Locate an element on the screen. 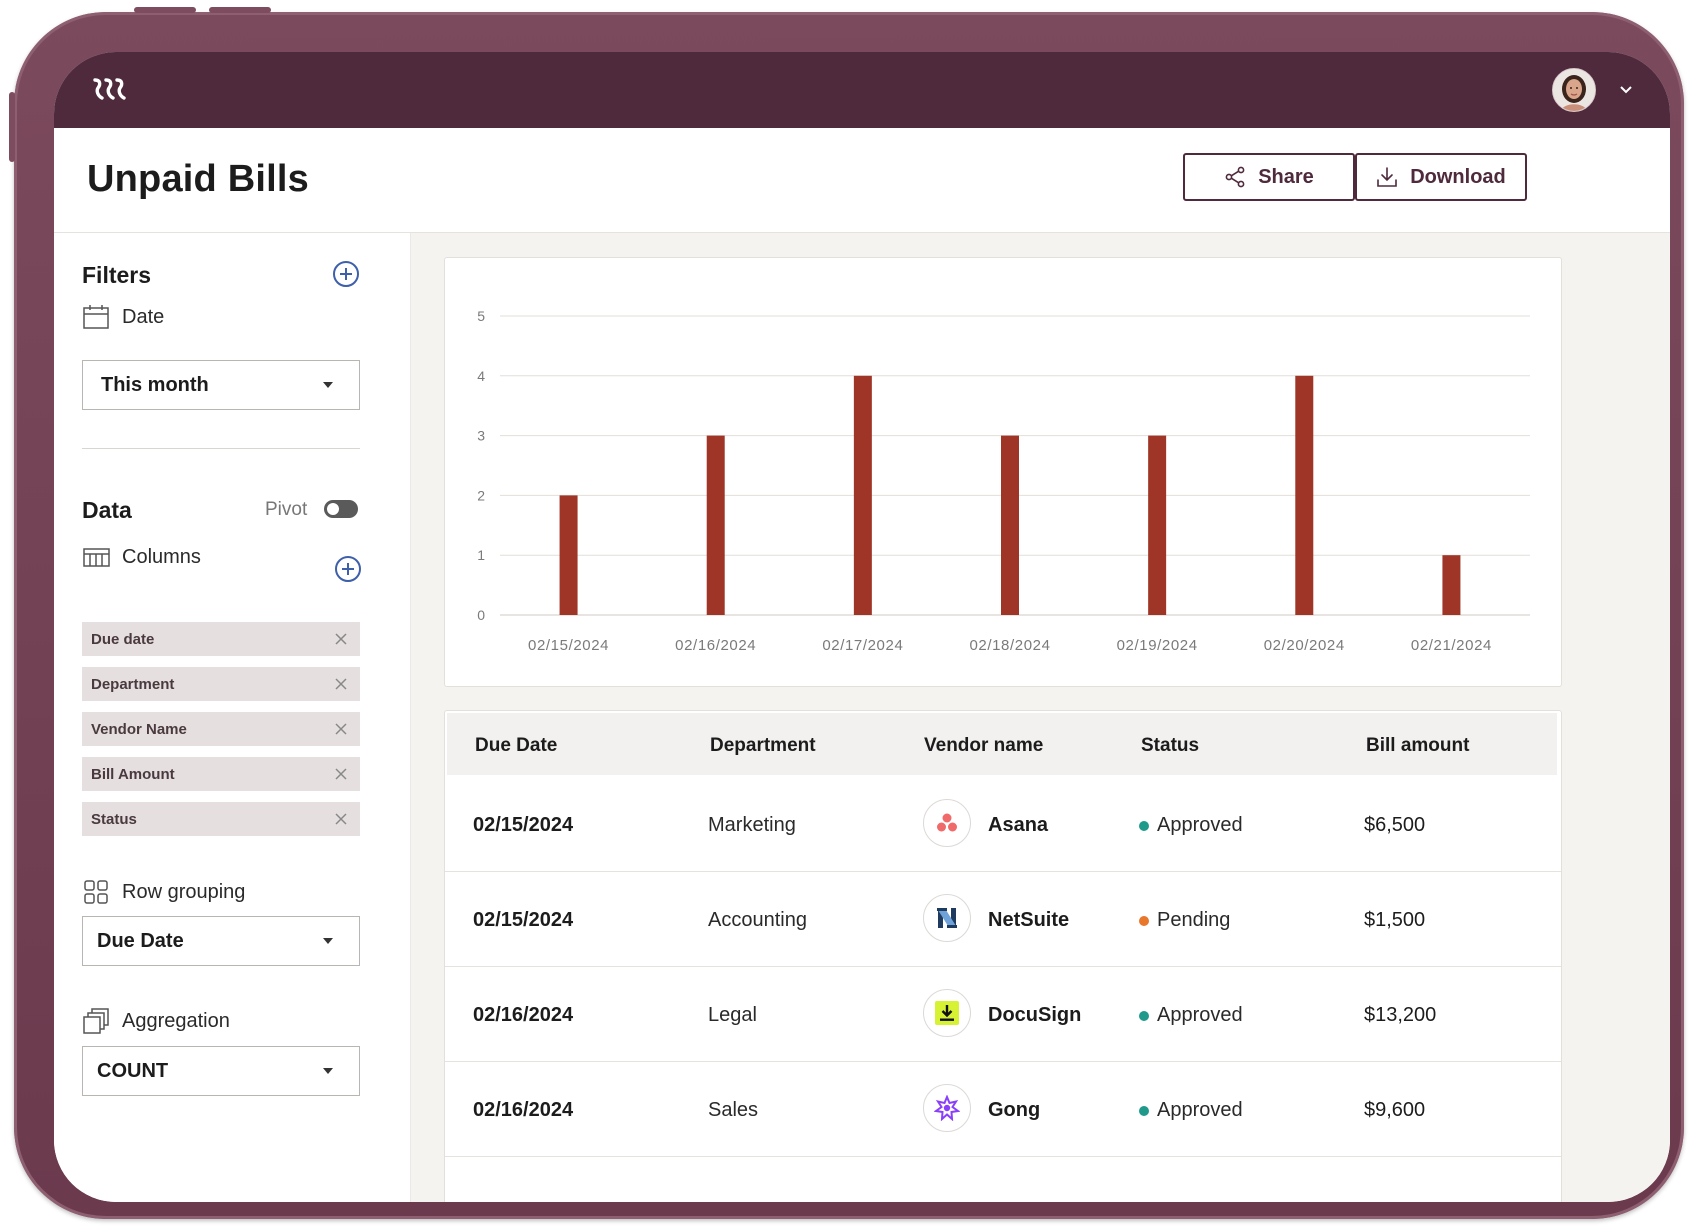  app-logo-icon is located at coordinates (110, 89).